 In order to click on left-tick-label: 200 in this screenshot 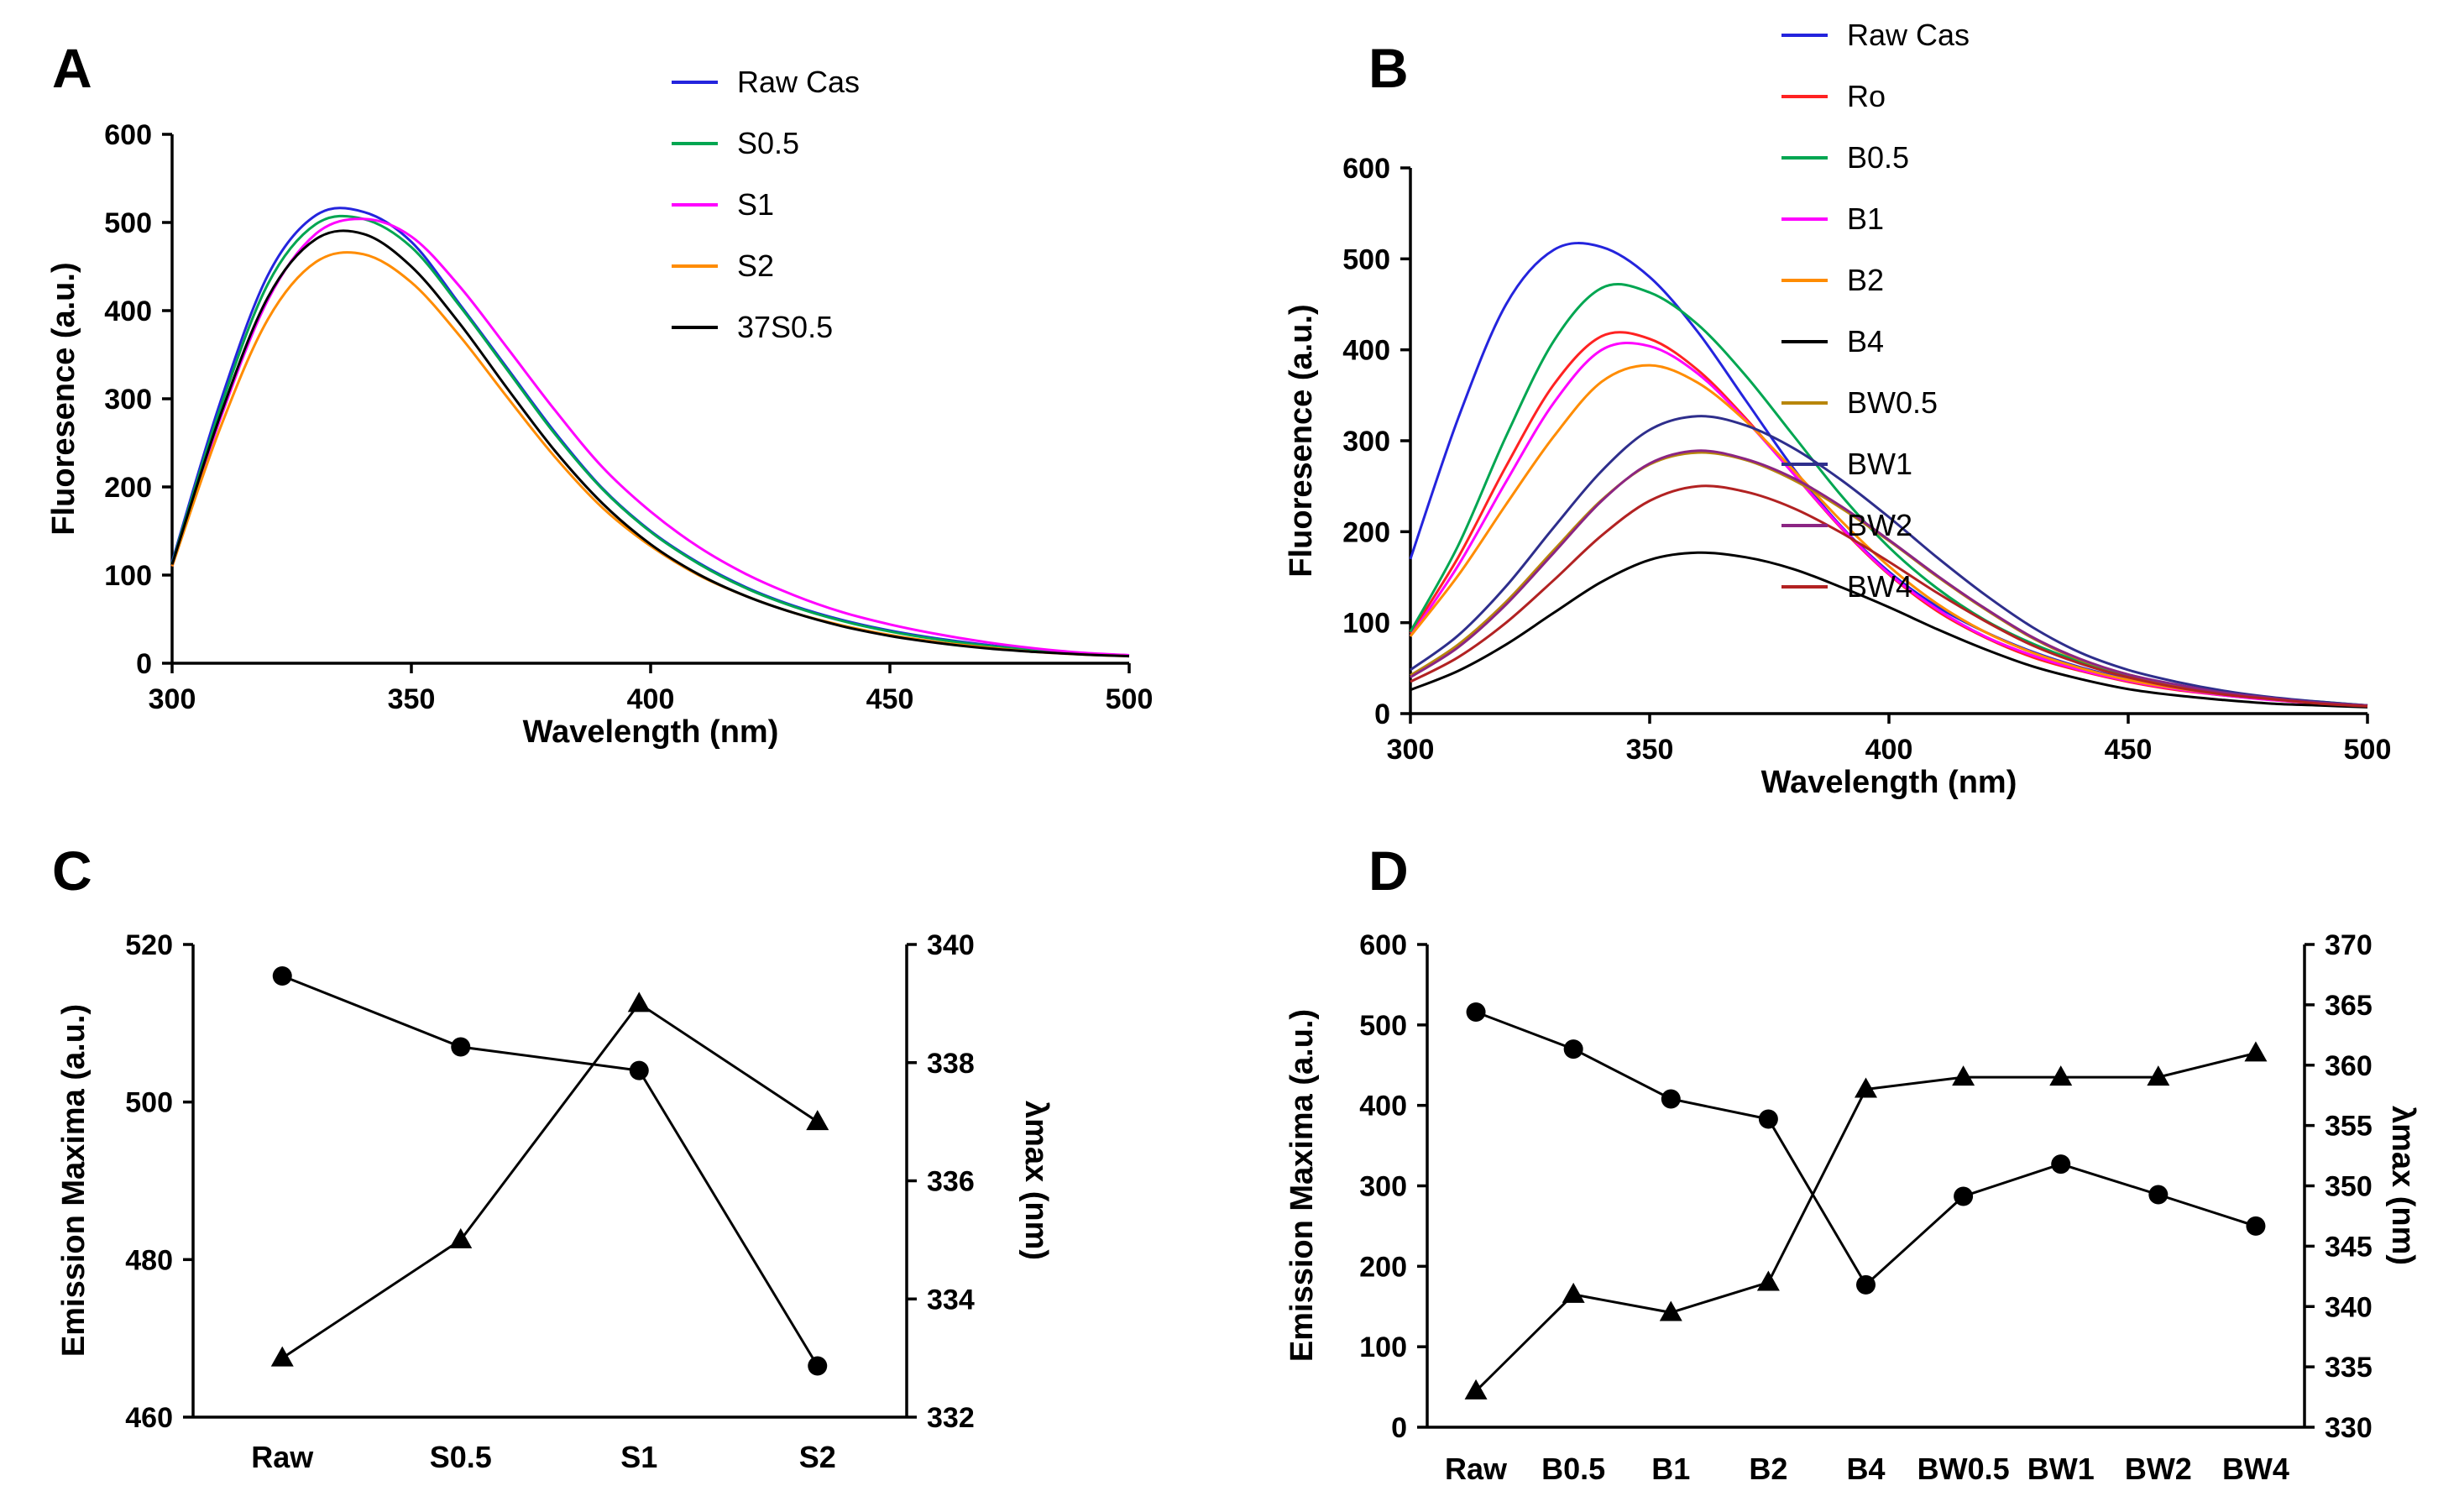, I will do `click(1383, 1267)`.